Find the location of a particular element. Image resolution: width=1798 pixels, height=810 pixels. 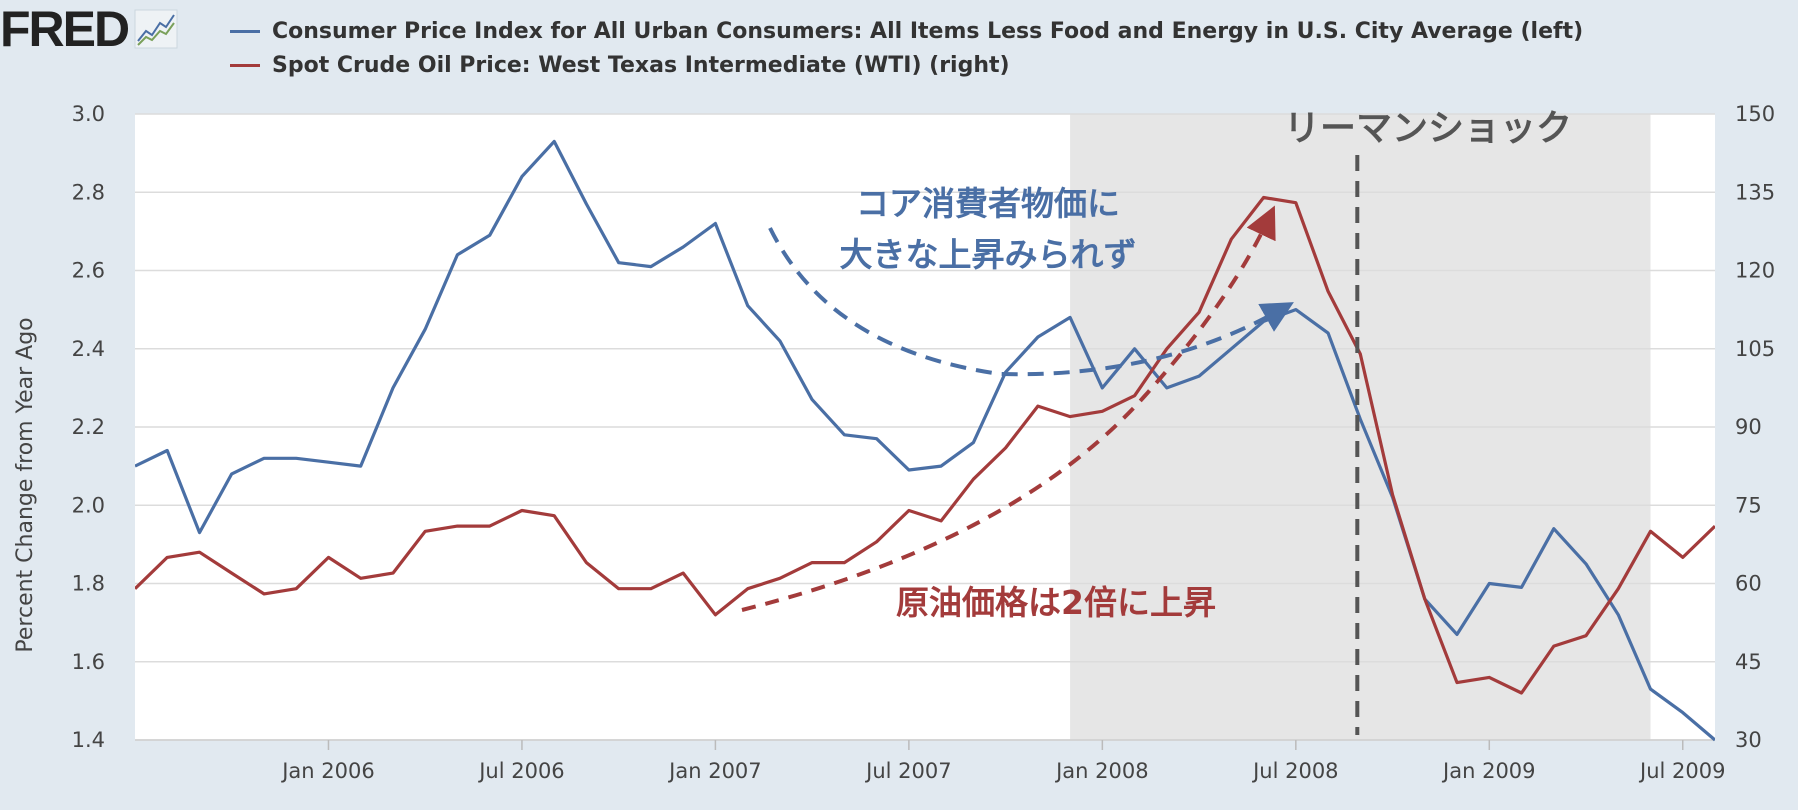

lehman-event-label: リーマンショック is located at coordinates (1428, 128).